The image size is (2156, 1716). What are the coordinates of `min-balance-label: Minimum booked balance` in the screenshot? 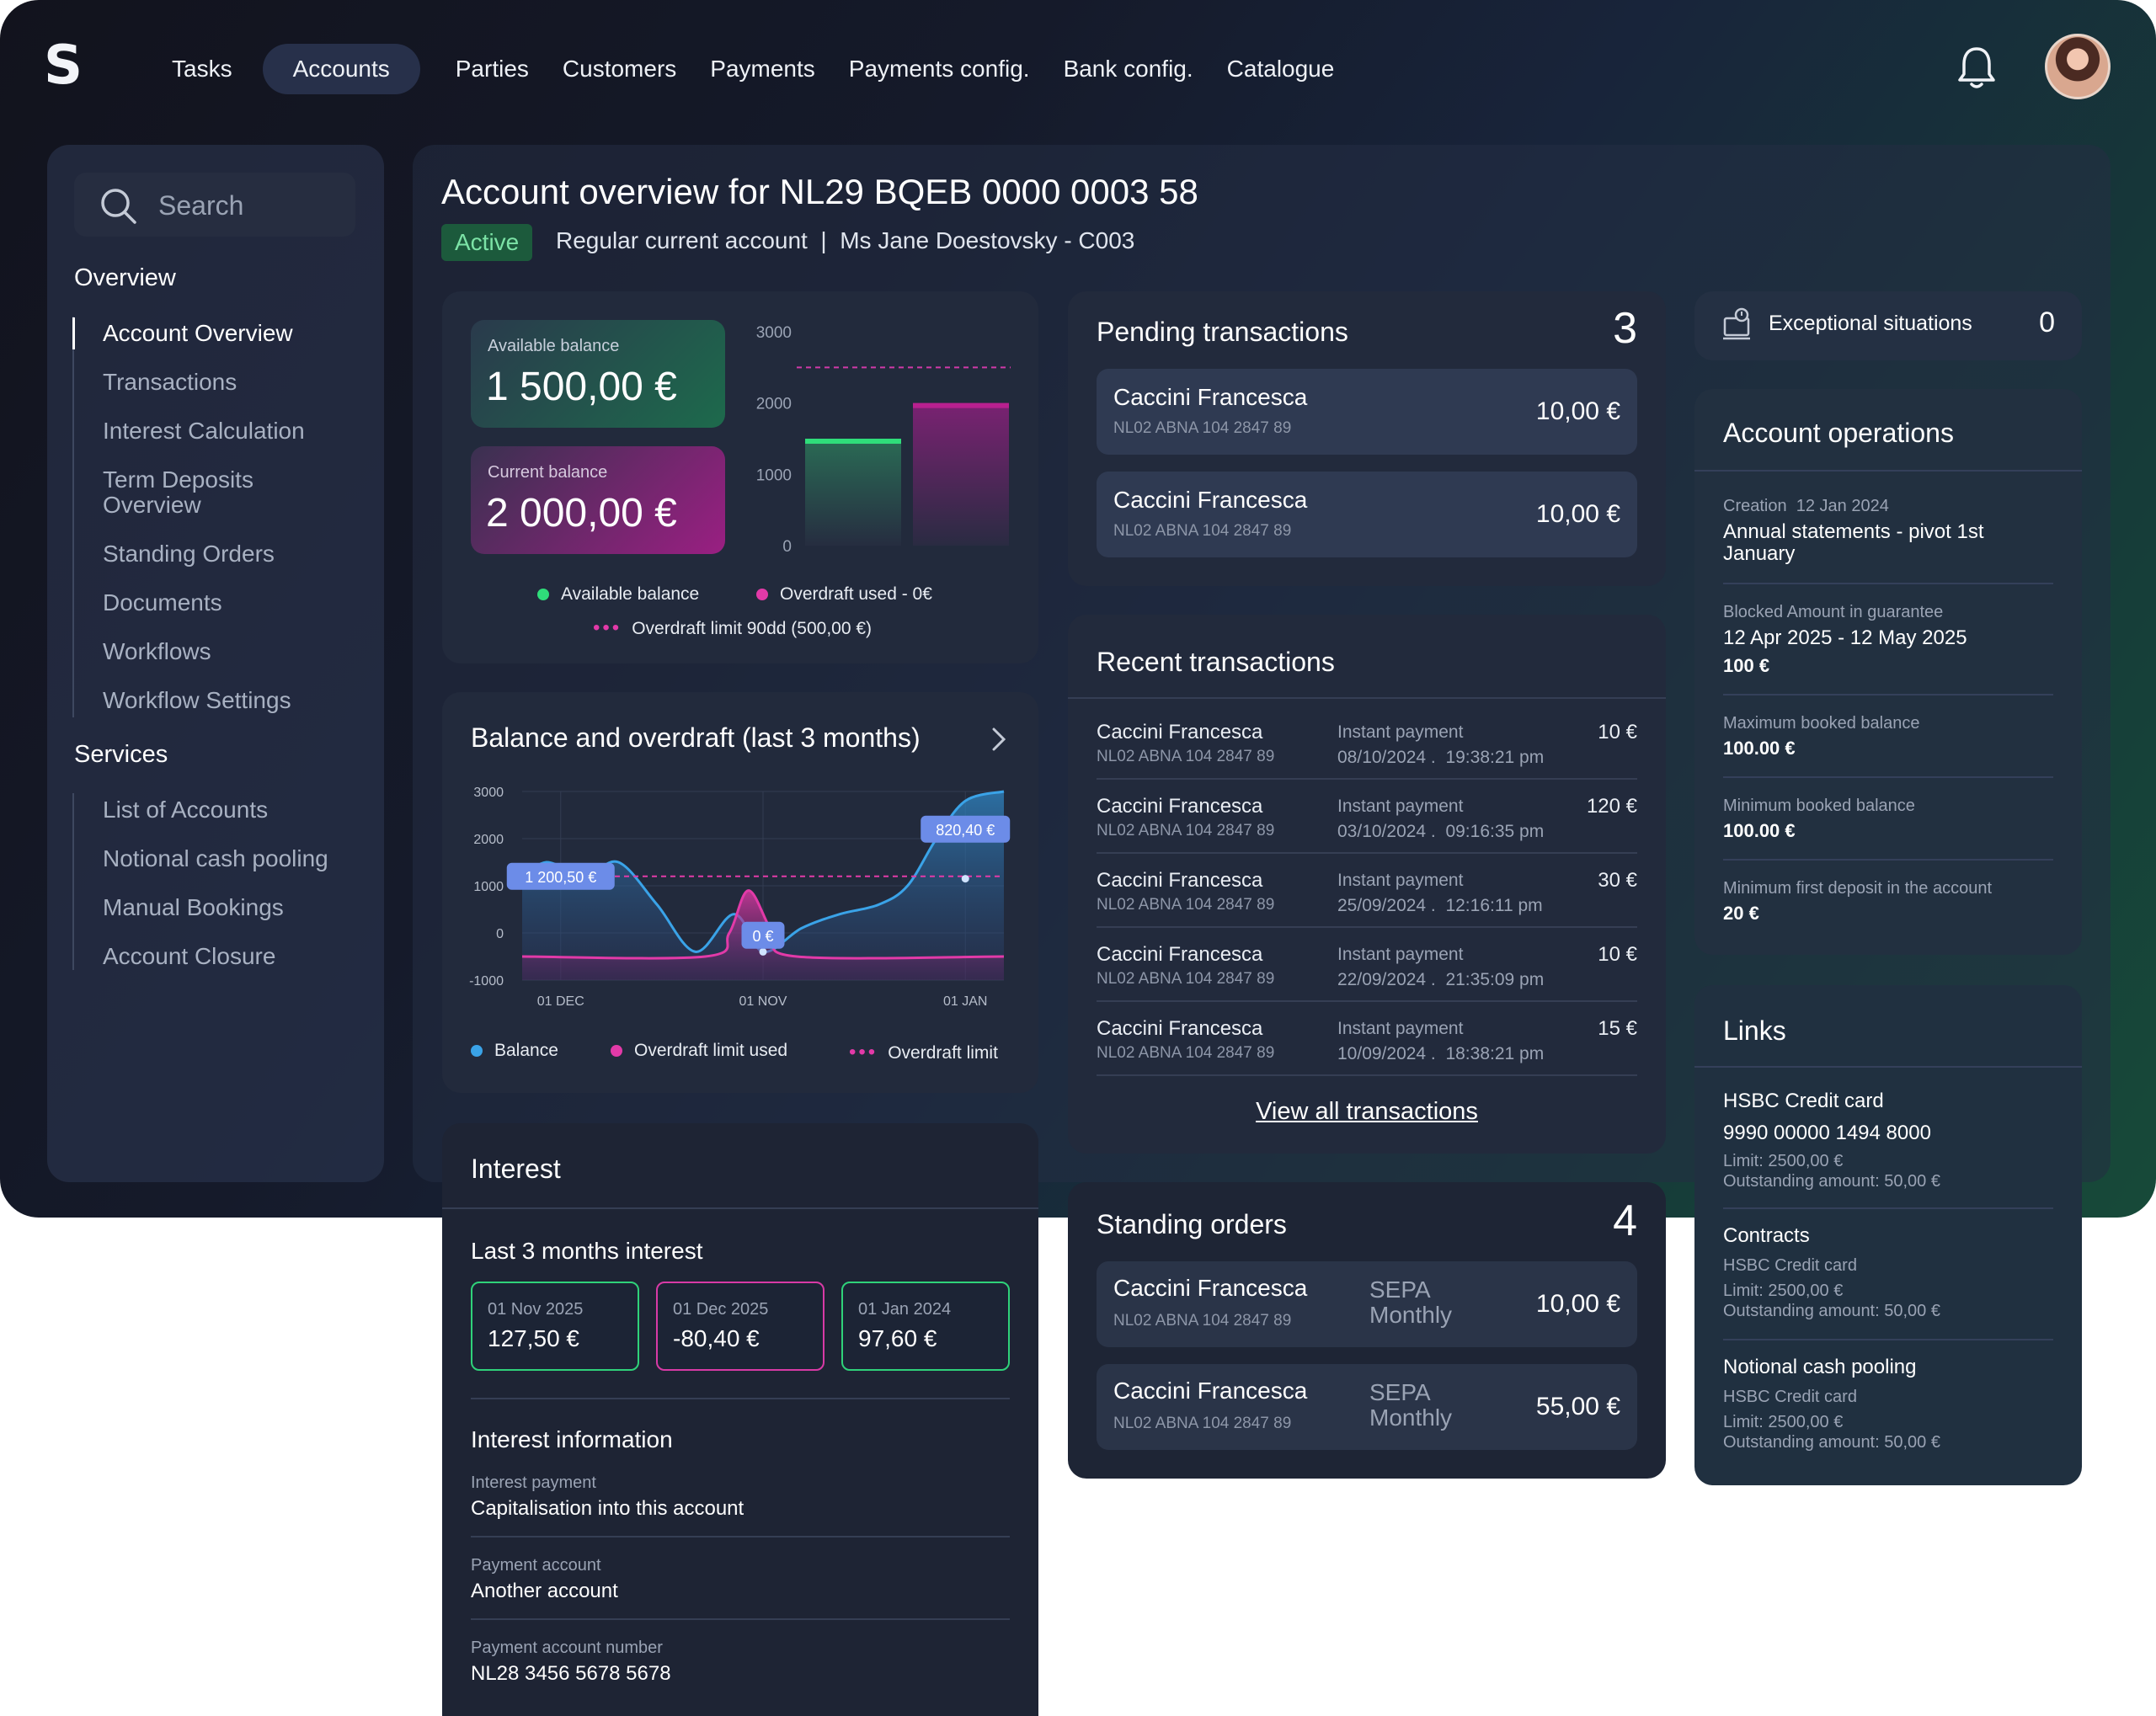 It's located at (1819, 806).